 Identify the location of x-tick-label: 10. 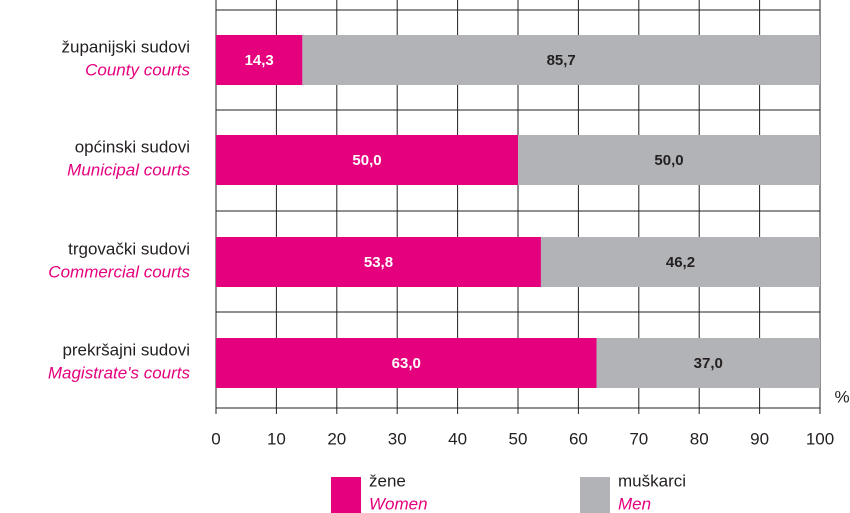
(276, 438).